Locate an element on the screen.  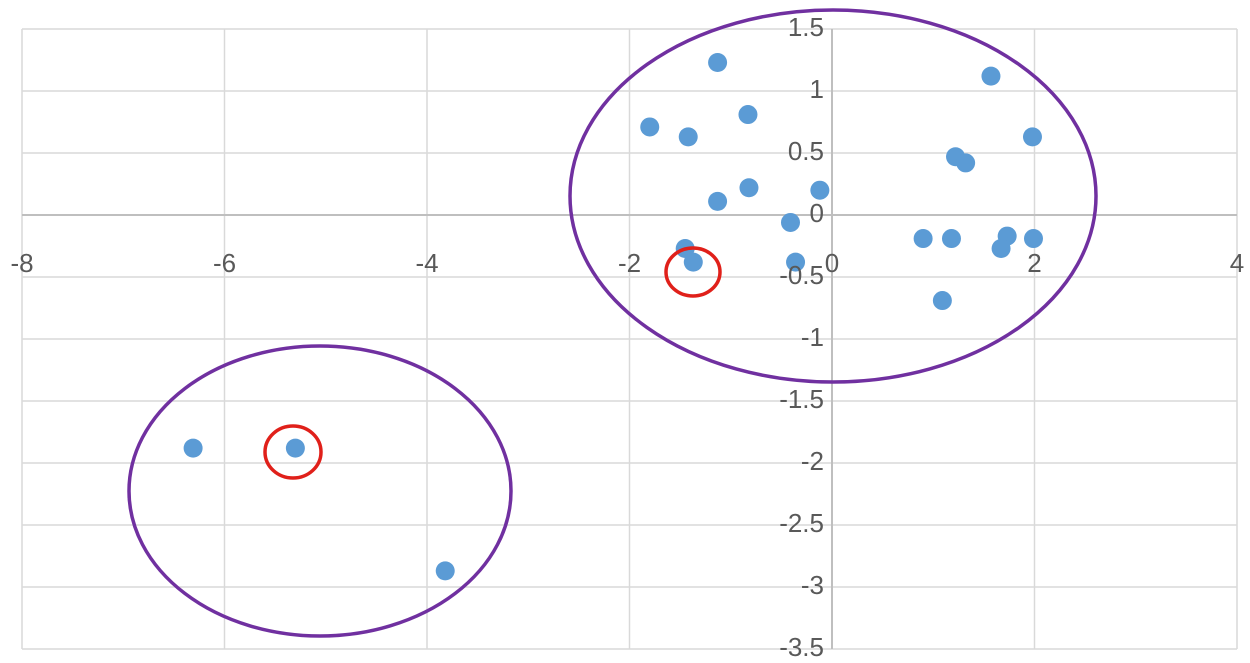
y-tick-label: 0 is located at coordinates (817, 213).